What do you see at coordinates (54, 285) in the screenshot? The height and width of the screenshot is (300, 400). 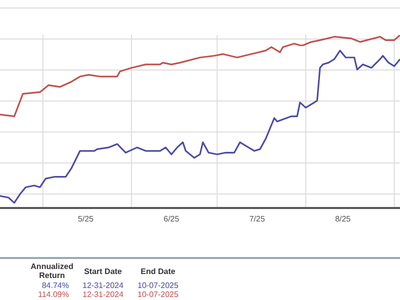 I see `text: 84.74%` at bounding box center [54, 285].